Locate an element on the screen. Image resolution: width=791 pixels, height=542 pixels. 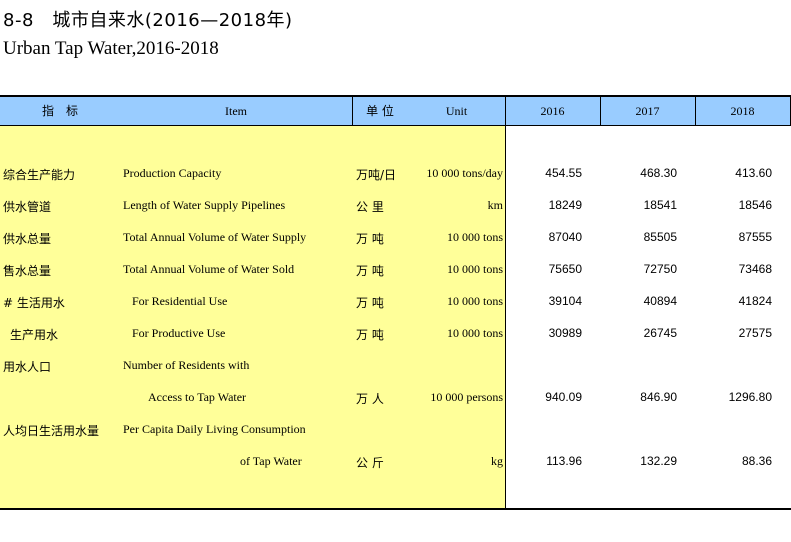
value-2016: 454.55 is located at coordinates (563, 173).